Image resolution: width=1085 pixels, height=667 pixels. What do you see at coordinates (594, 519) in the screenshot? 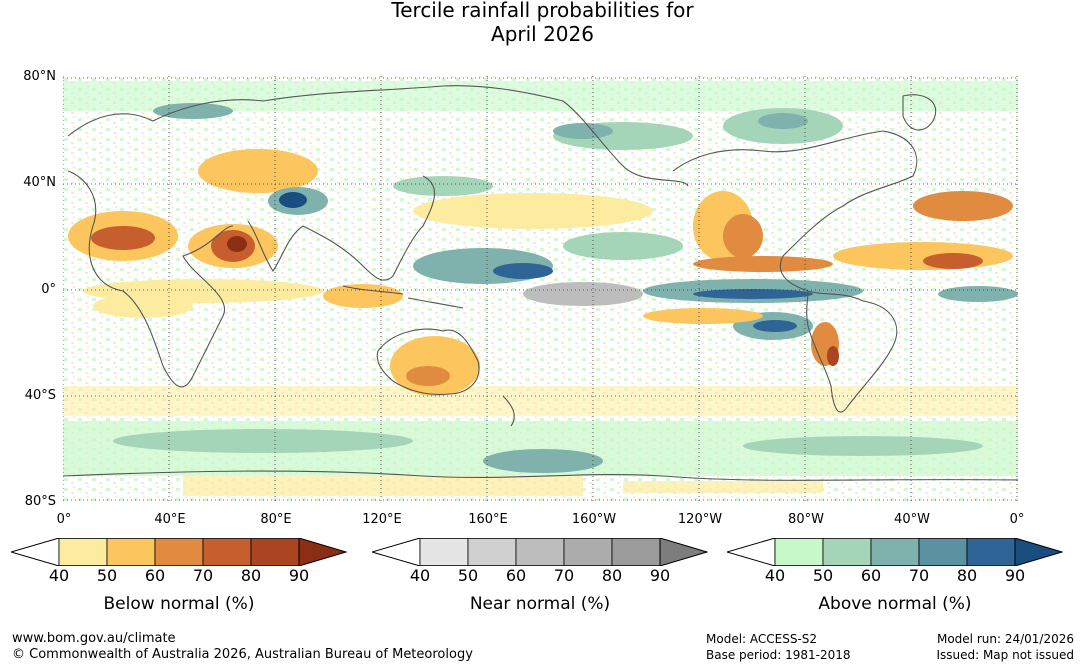
I see `lon-label-160w: 160°W` at bounding box center [594, 519].